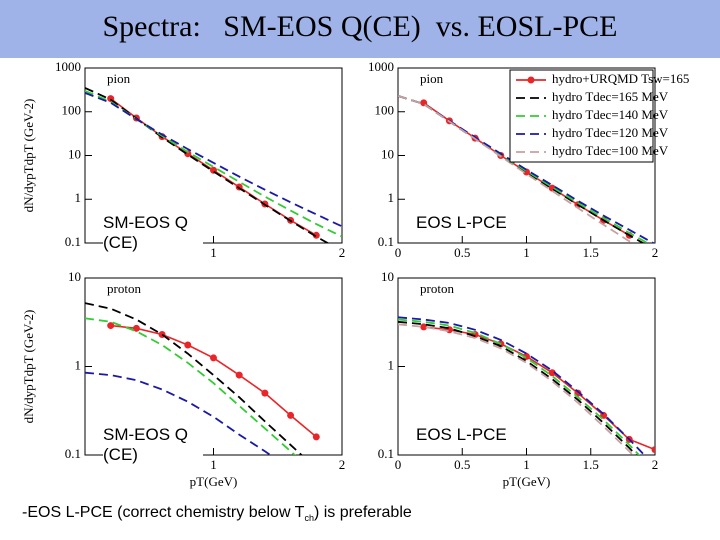 The height and width of the screenshot is (540, 720). Describe the element at coordinates (531, 80) in the screenshot. I see `legend-marker` at that location.